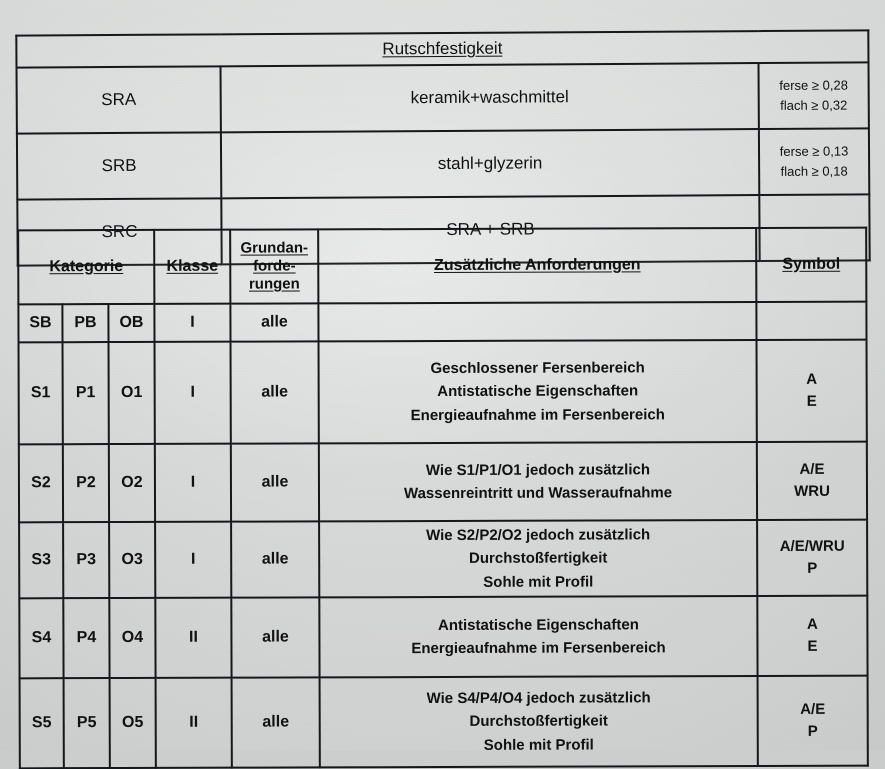 This screenshot has width=885, height=769. I want to click on column-header-grund-line: rungen, so click(274, 284).